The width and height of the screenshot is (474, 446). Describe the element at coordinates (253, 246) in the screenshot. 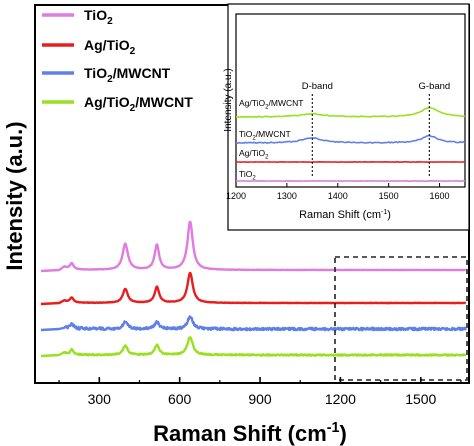

I see `series-line-tio2` at that location.